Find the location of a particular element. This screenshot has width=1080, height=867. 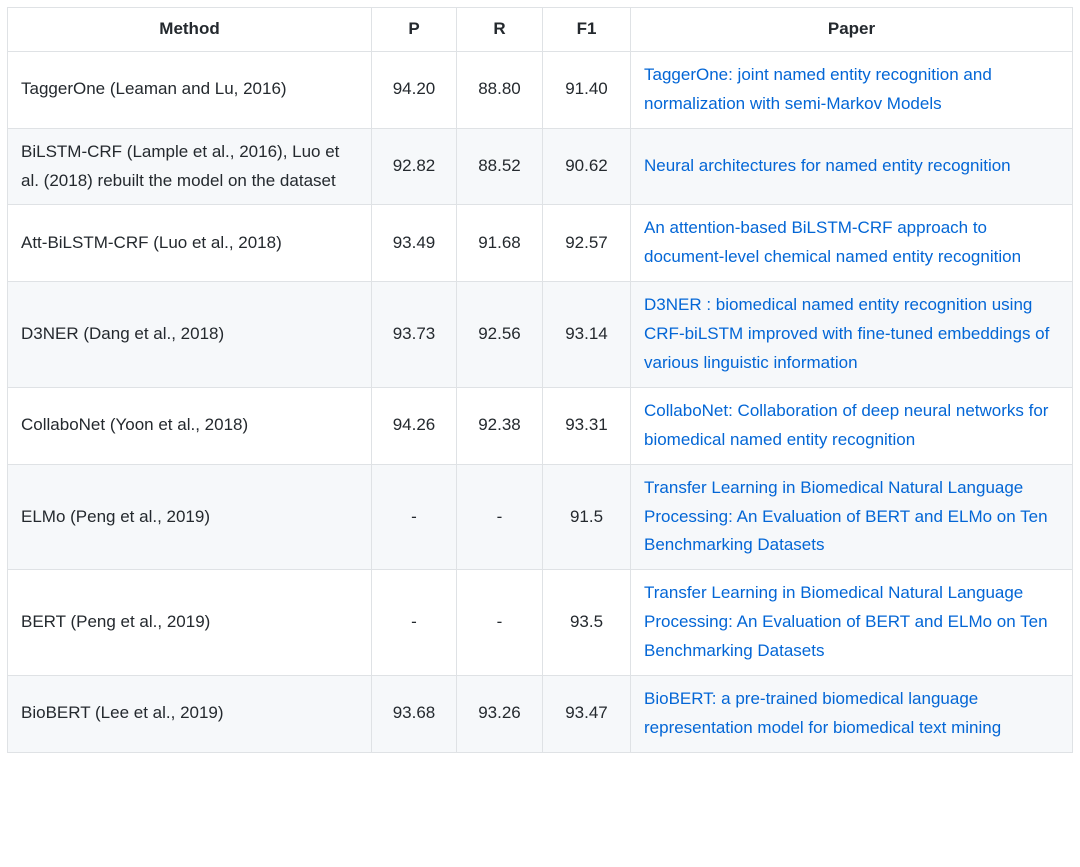

method-cell: D3NER (Dang et al., 2018) is located at coordinates (189, 334).